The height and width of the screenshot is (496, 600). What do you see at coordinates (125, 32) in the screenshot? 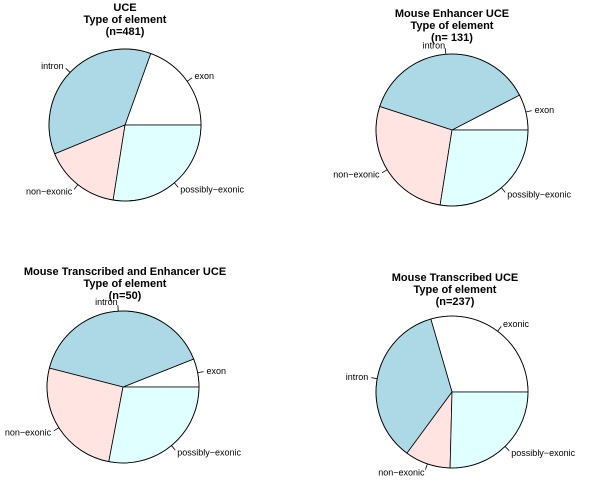
I see `title-line-3: (n=481)` at bounding box center [125, 32].